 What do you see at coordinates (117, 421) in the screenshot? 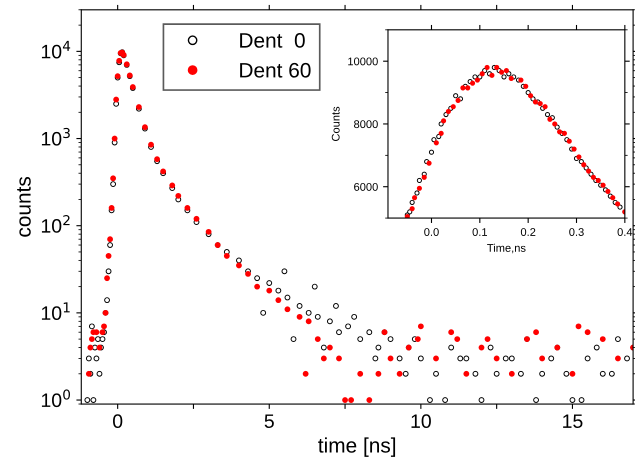
I see `x-tick-label: 0` at bounding box center [117, 421].